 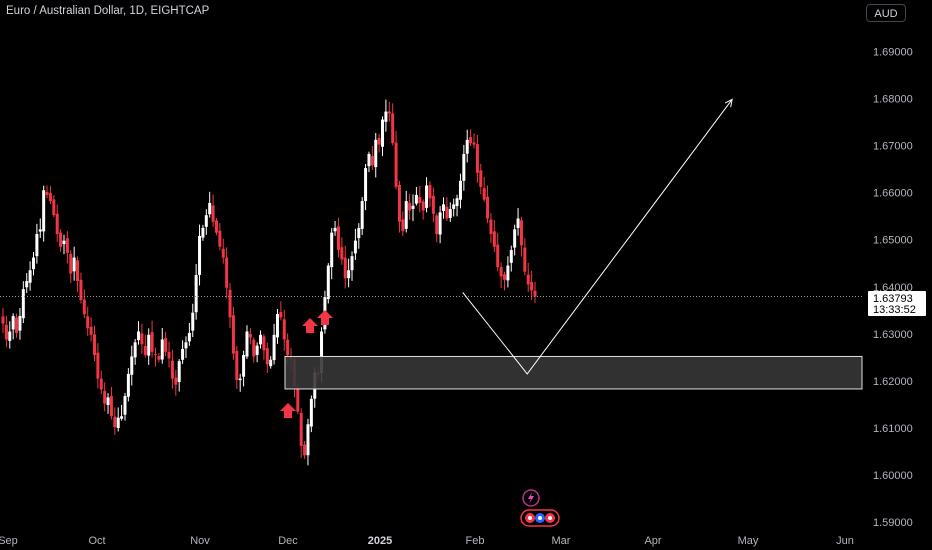 What do you see at coordinates (531, 498) in the screenshot?
I see `lightning-glyph-icon` at bounding box center [531, 498].